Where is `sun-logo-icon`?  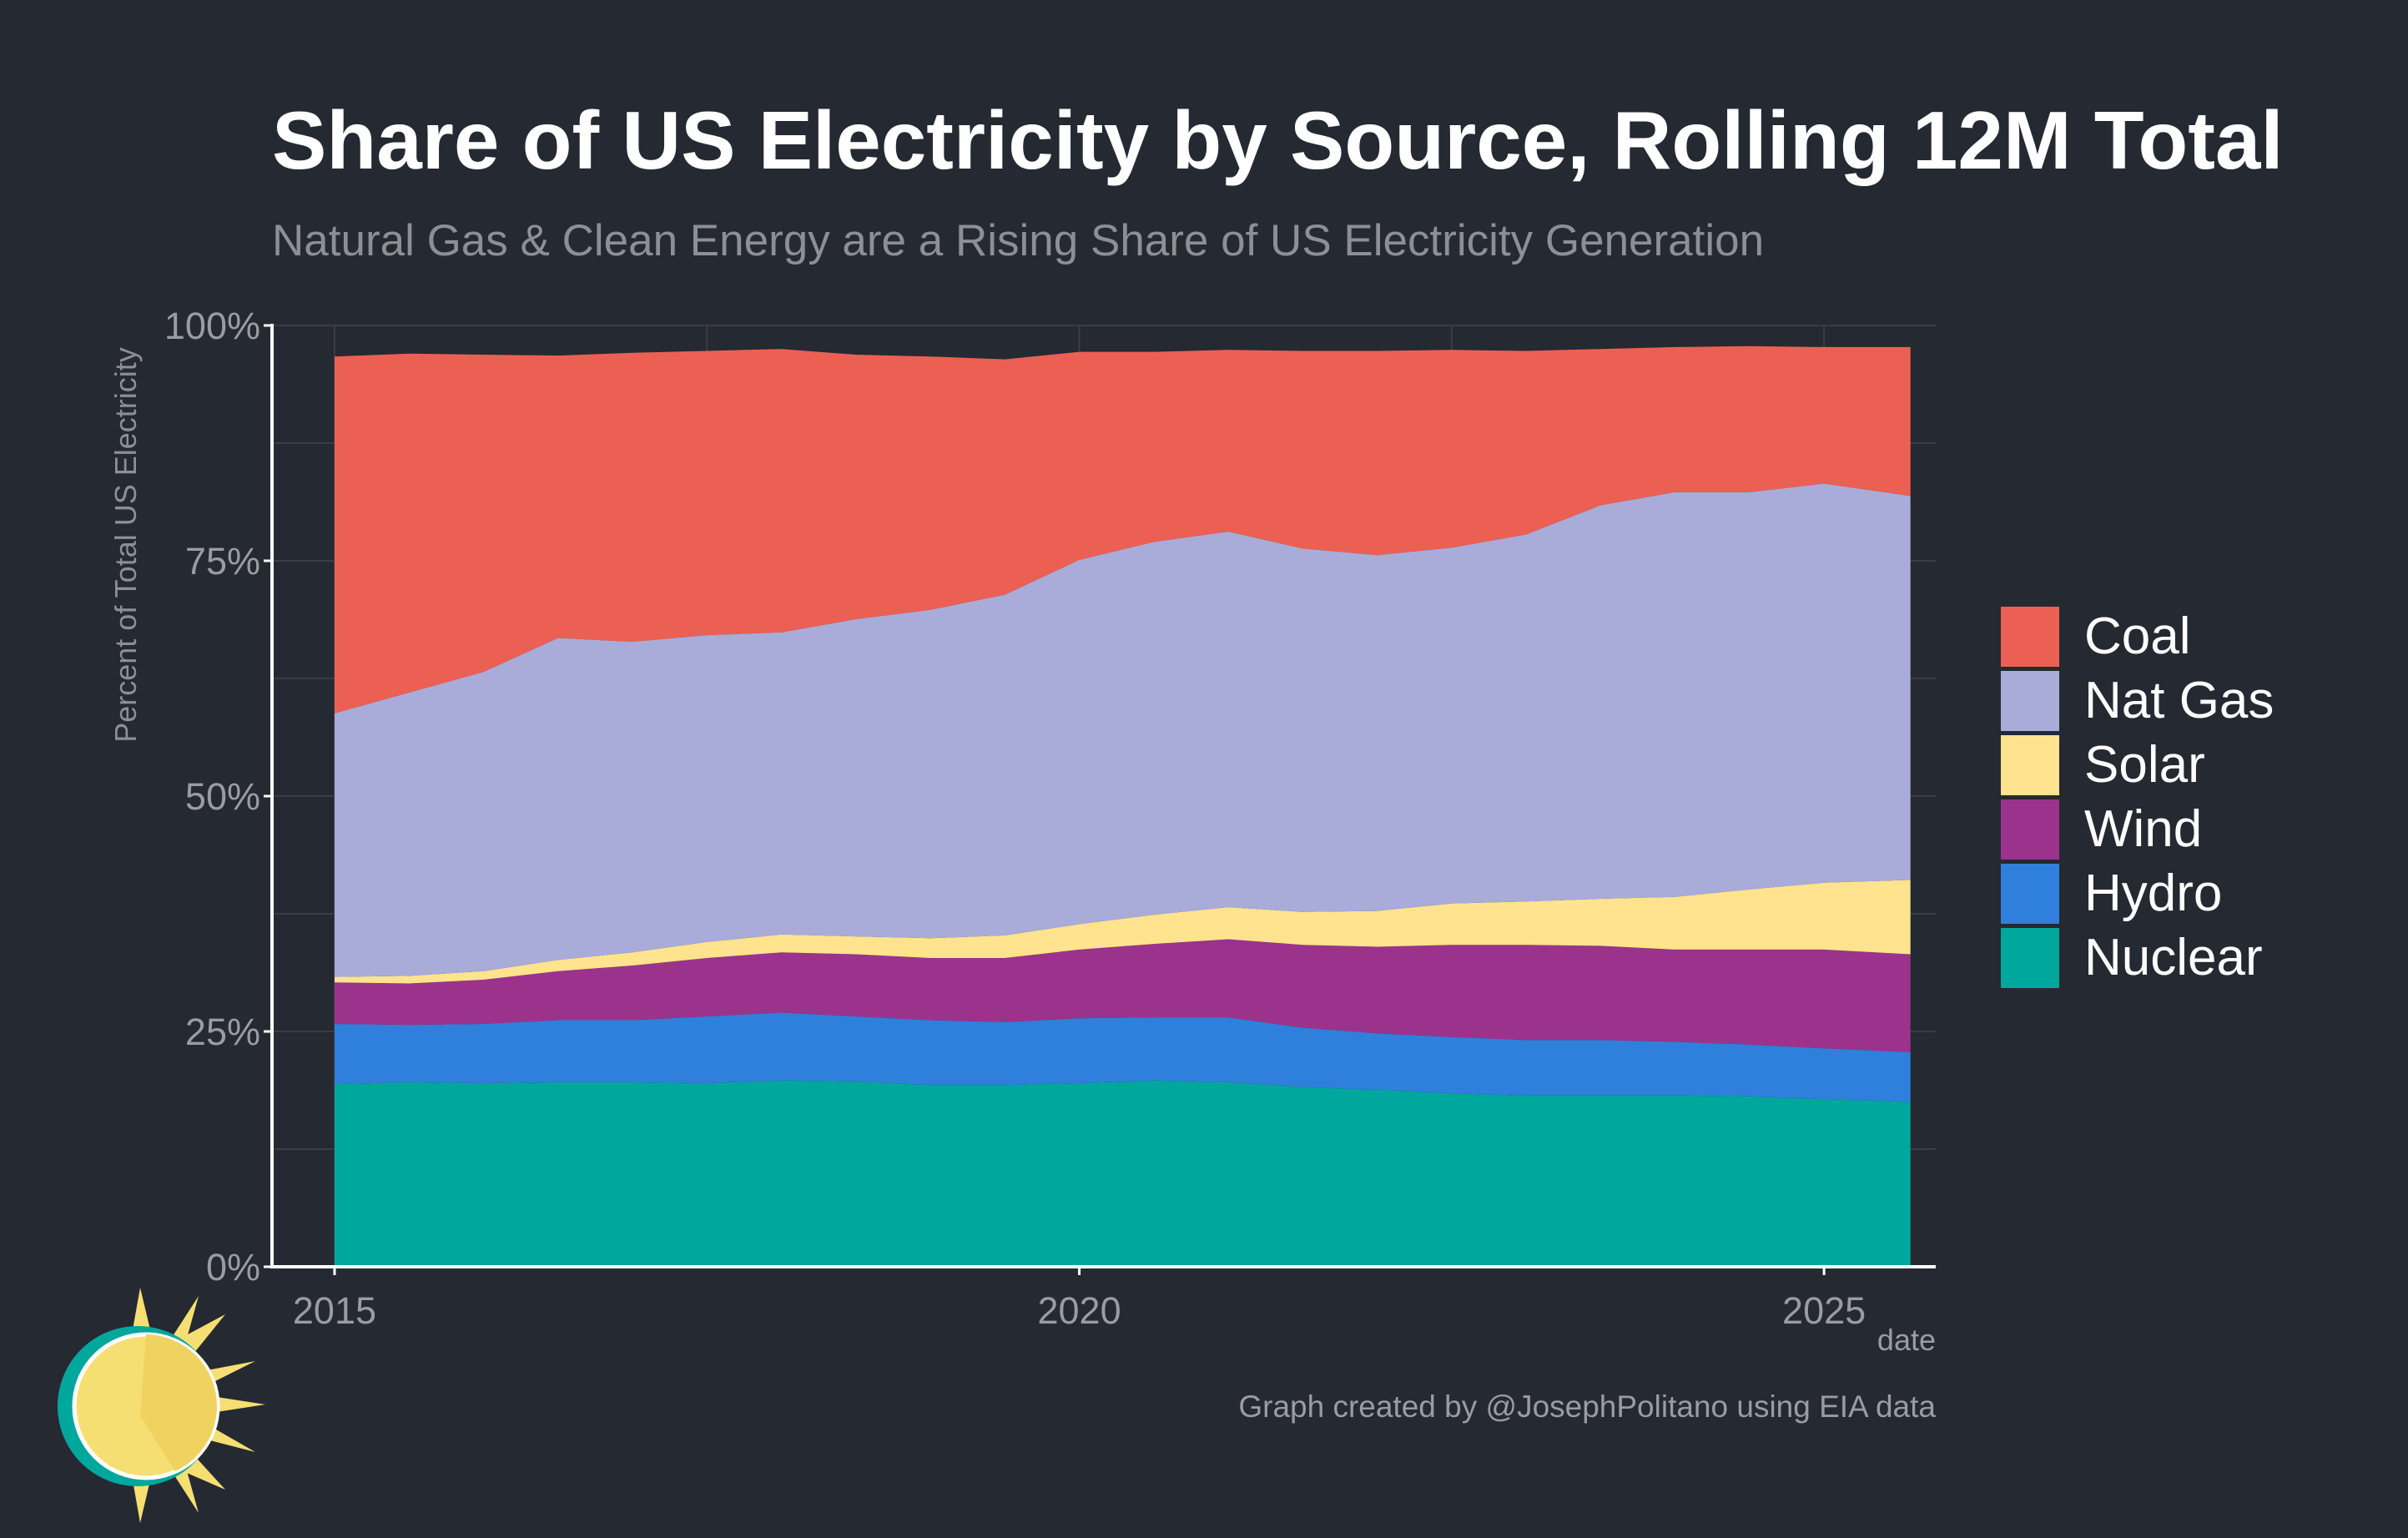
sun-logo-icon is located at coordinates (161, 1405).